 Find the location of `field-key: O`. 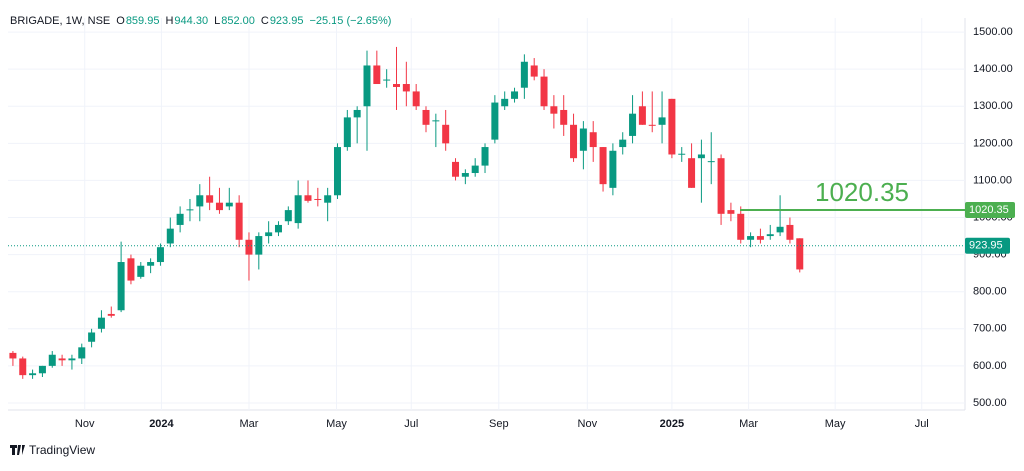

field-key: O is located at coordinates (120, 21).